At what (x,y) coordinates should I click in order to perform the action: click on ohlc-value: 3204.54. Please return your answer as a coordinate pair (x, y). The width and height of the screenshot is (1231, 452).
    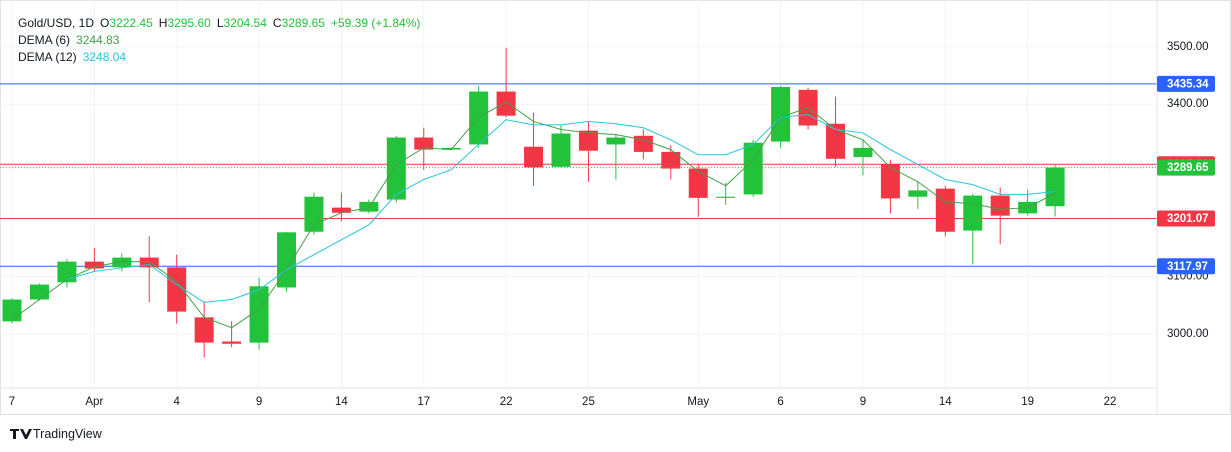
    Looking at the image, I should click on (246, 23).